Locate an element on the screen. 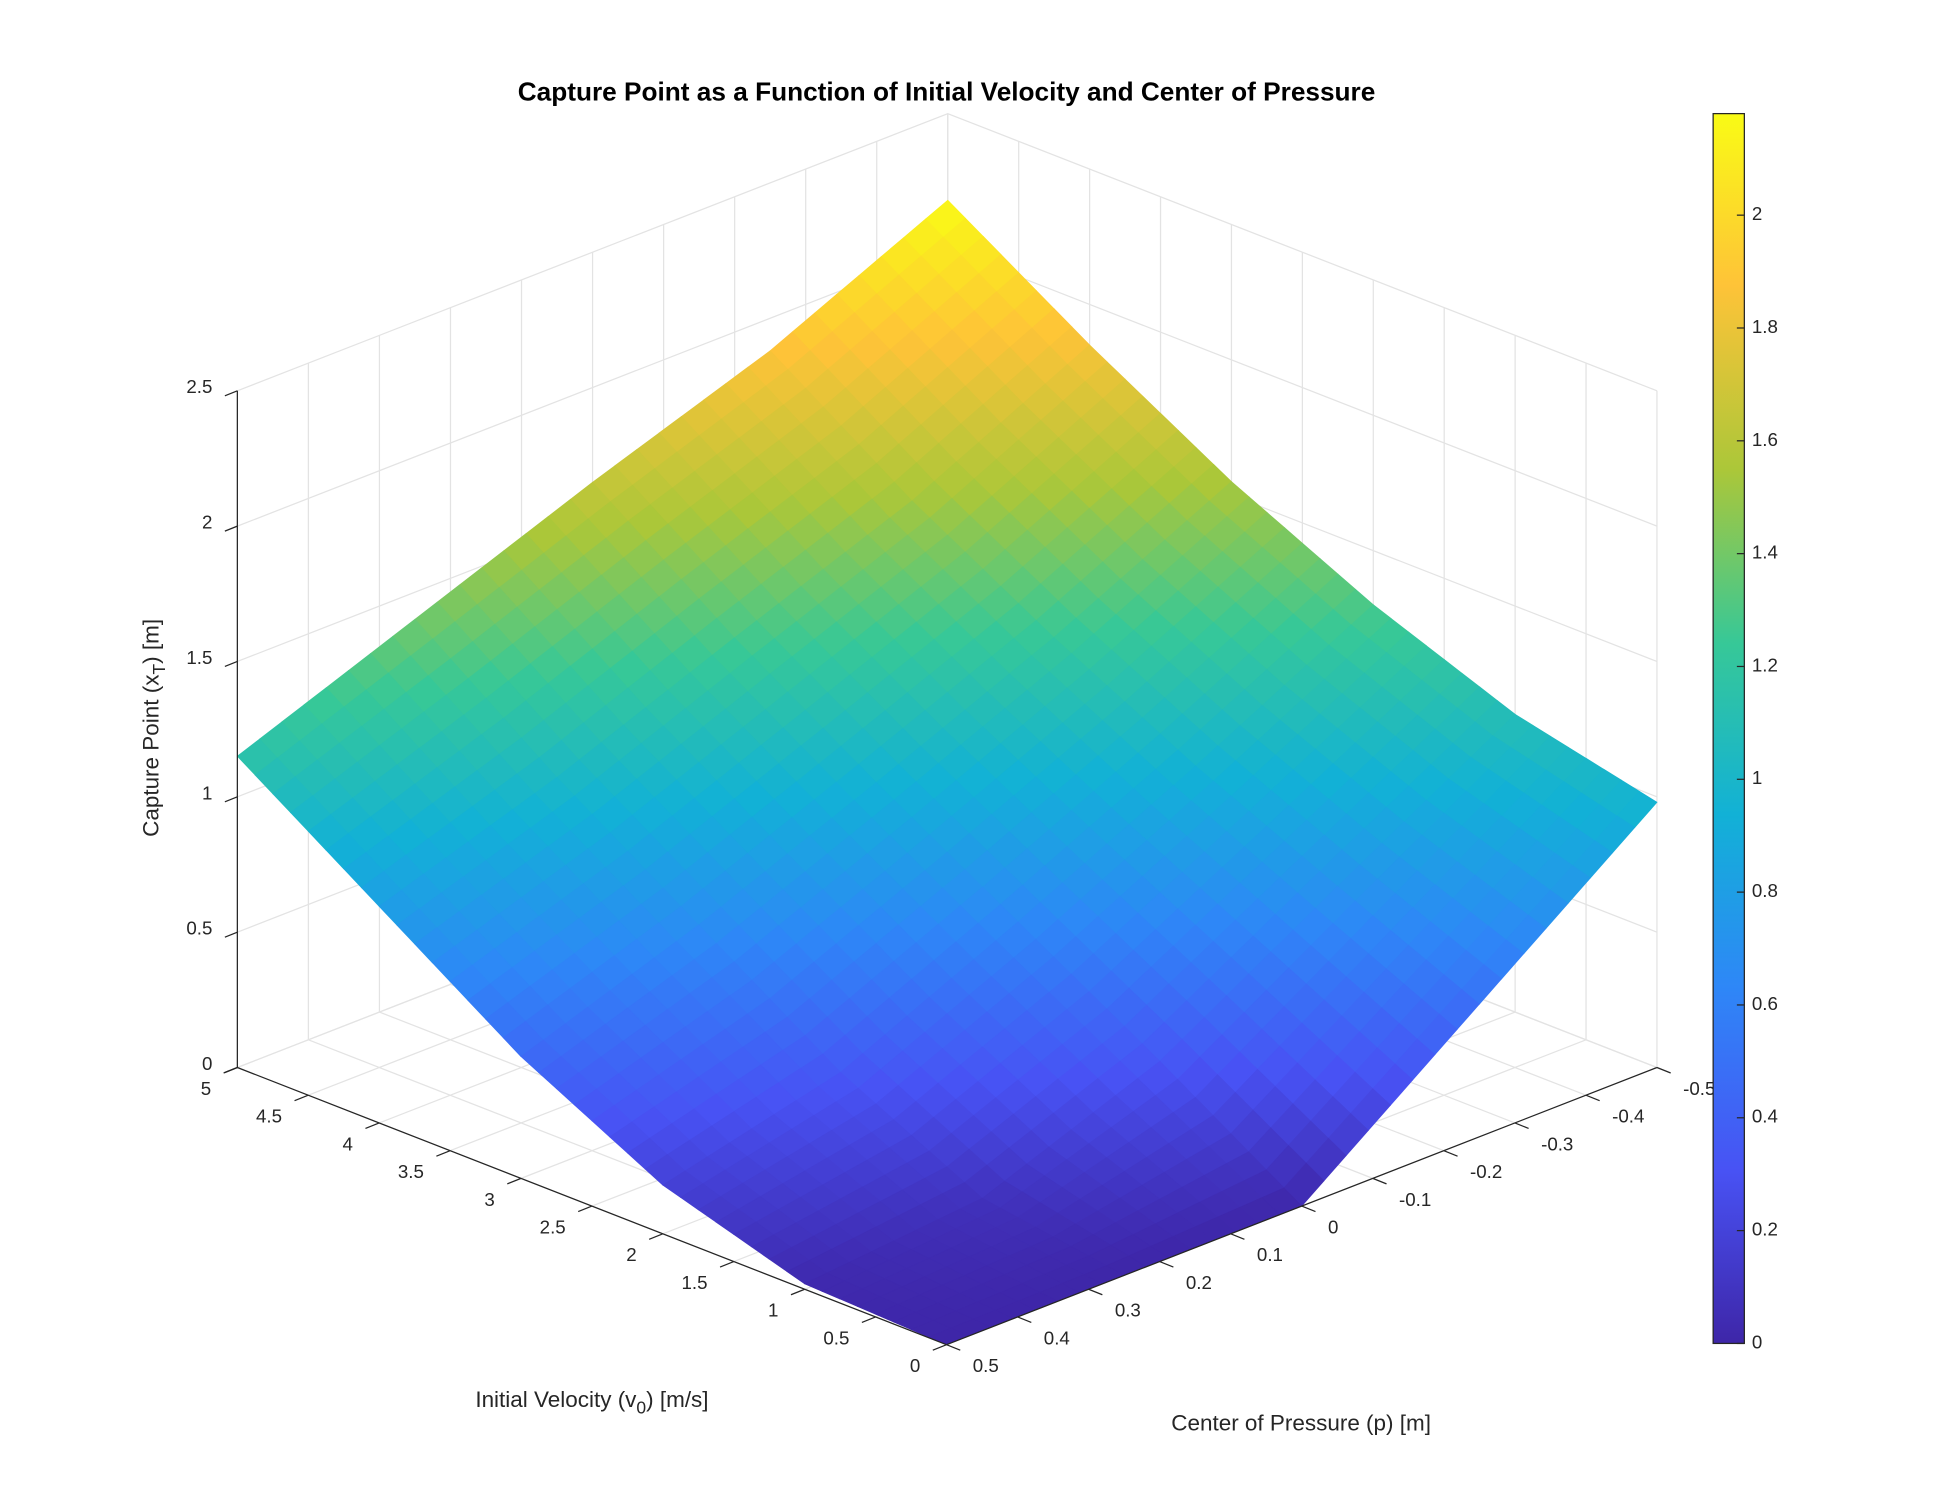 The width and height of the screenshot is (1948, 1502). colorbar-tick-label: 1.2 is located at coordinates (1765, 664).